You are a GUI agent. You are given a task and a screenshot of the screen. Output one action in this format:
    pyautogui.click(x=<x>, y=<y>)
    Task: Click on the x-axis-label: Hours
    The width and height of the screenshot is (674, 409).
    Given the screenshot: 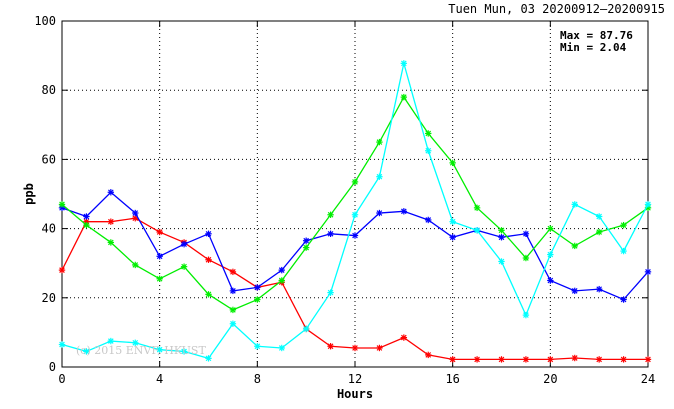 What is the action you would take?
    pyautogui.click(x=355, y=394)
    